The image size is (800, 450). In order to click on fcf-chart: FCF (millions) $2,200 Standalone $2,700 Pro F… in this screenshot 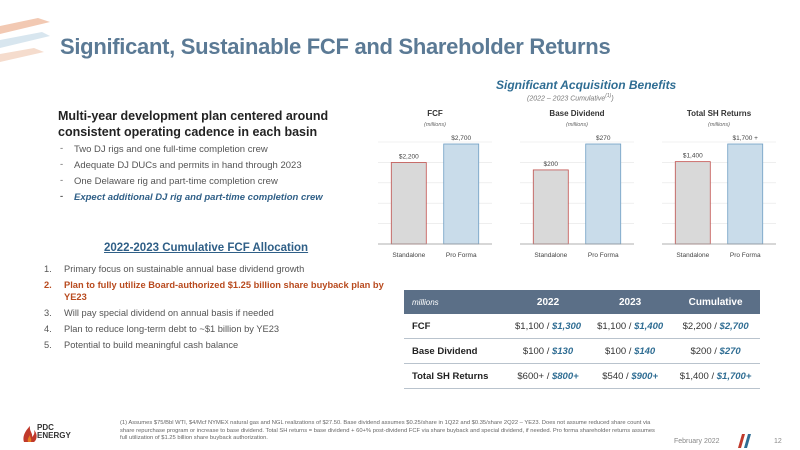, I will do `click(435, 184)`.